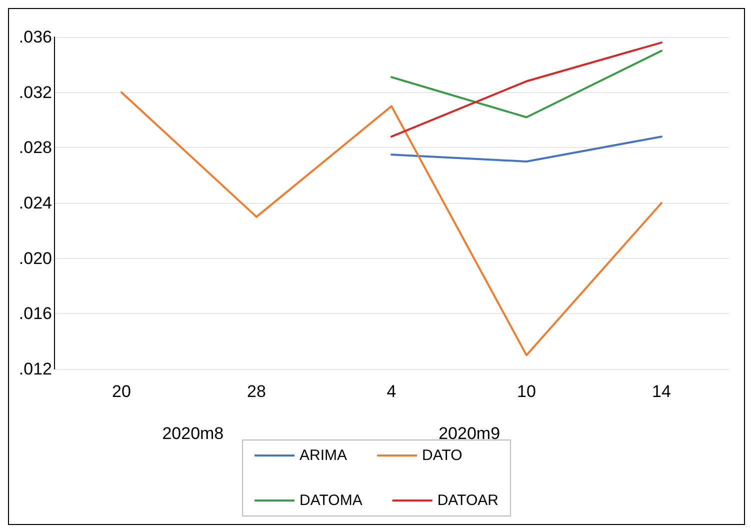 This screenshot has width=751, height=531. I want to click on y-tick-label: .028, so click(35, 148).